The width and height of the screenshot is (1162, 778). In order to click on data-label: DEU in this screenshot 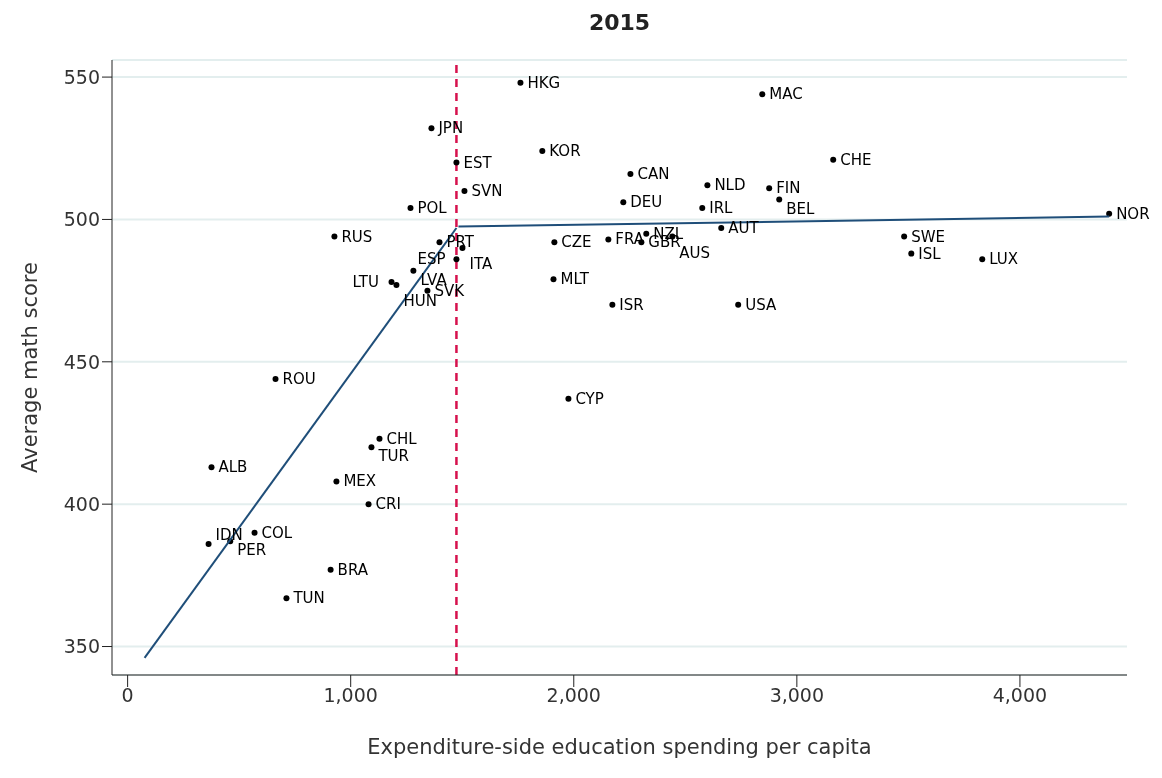, I will do `click(646, 202)`.